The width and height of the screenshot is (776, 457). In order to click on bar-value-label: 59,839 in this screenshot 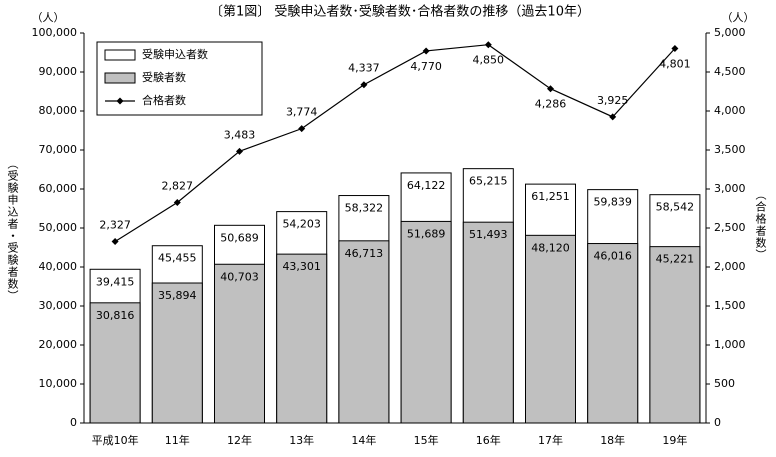, I will do `click(612, 202)`.